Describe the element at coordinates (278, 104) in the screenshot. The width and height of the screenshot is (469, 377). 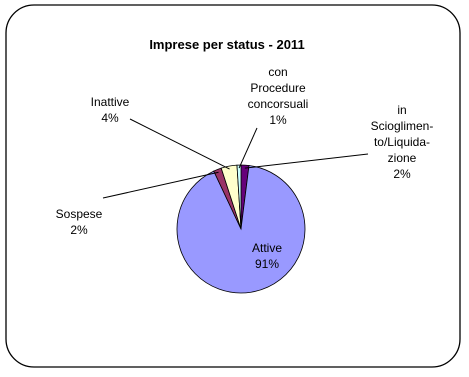
I see `slice-label-line: concorsuali` at that location.